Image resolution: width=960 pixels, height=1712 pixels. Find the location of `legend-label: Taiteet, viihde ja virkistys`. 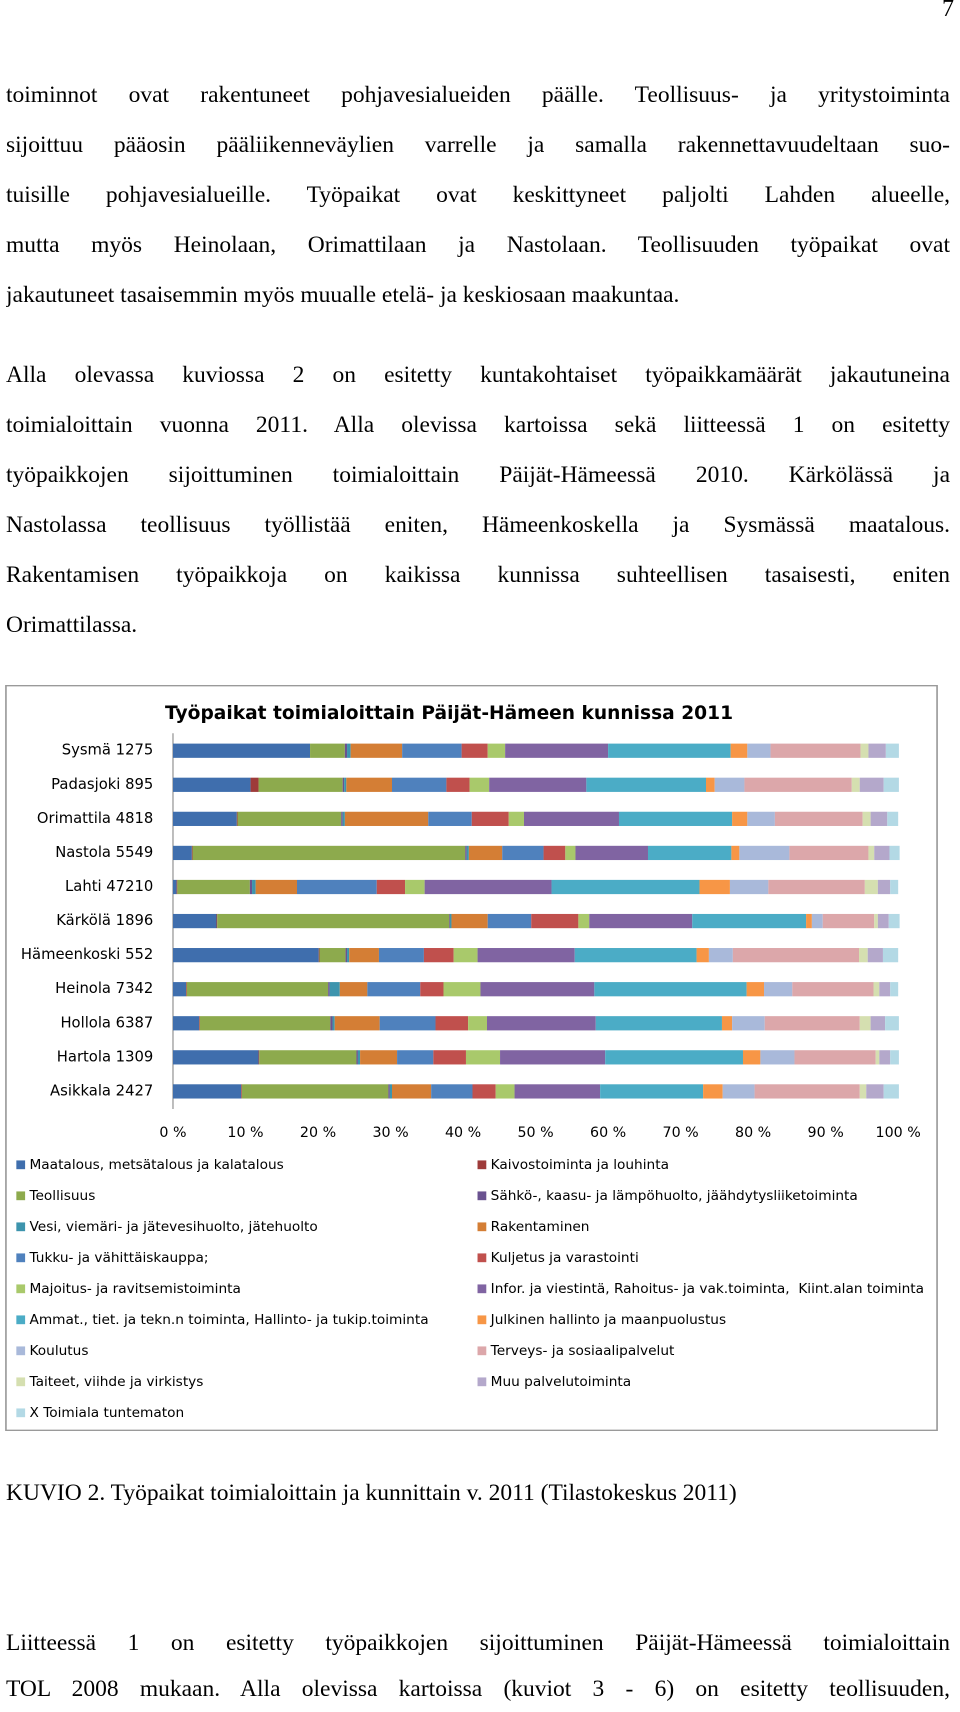

legend-label: Taiteet, viihde ja virkistys is located at coordinates (115, 1382).